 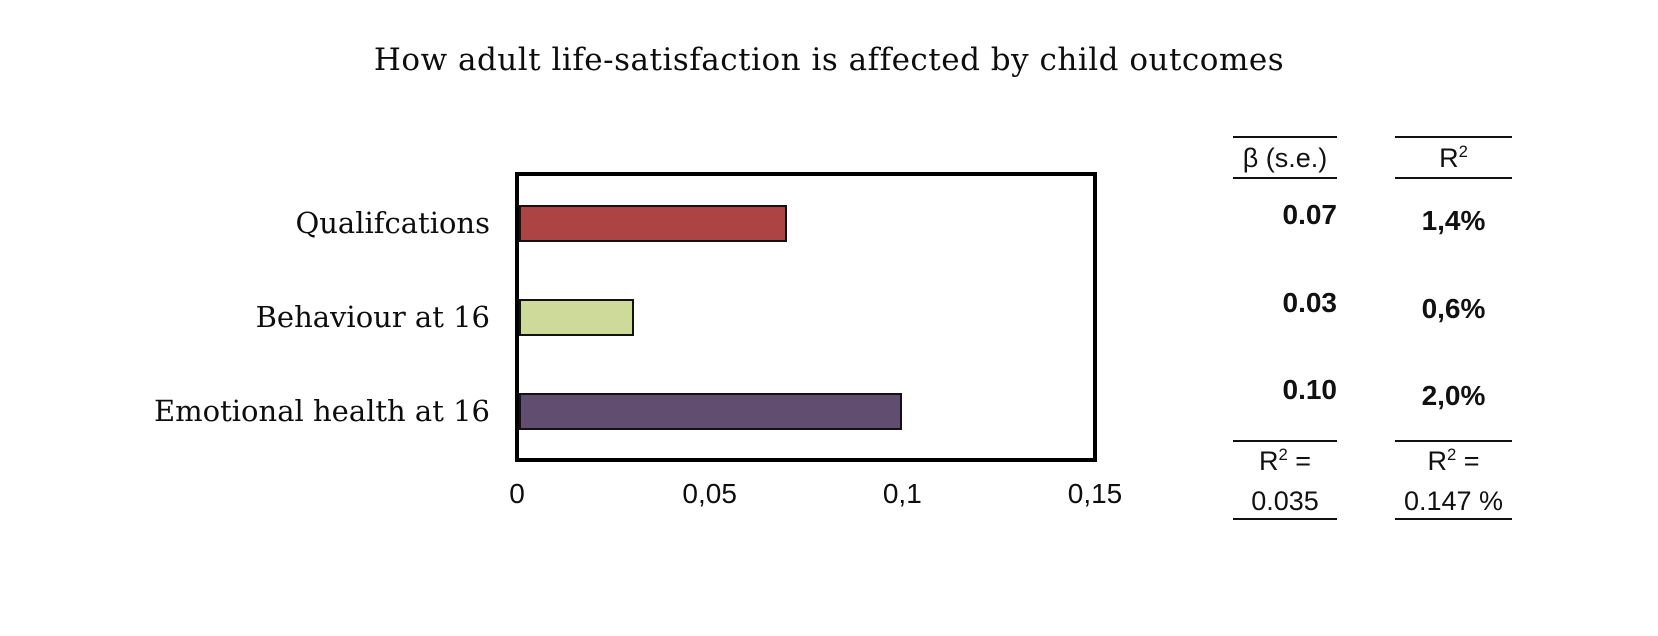 What do you see at coordinates (1449, 158) in the screenshot?
I see `r2-header-r: R` at bounding box center [1449, 158].